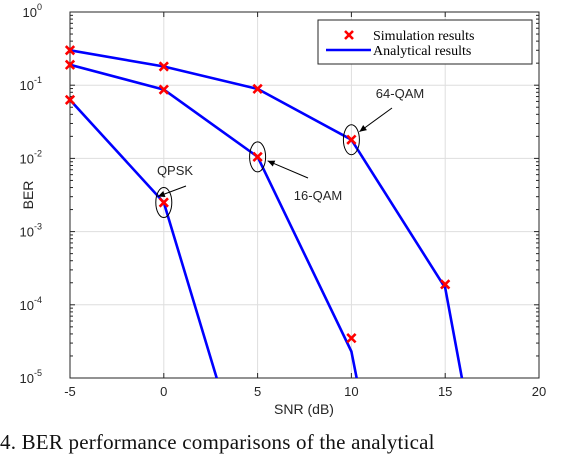 This screenshot has width=574, height=454. What do you see at coordinates (70, 391) in the screenshot?
I see `x-tick-label: -5` at bounding box center [70, 391].